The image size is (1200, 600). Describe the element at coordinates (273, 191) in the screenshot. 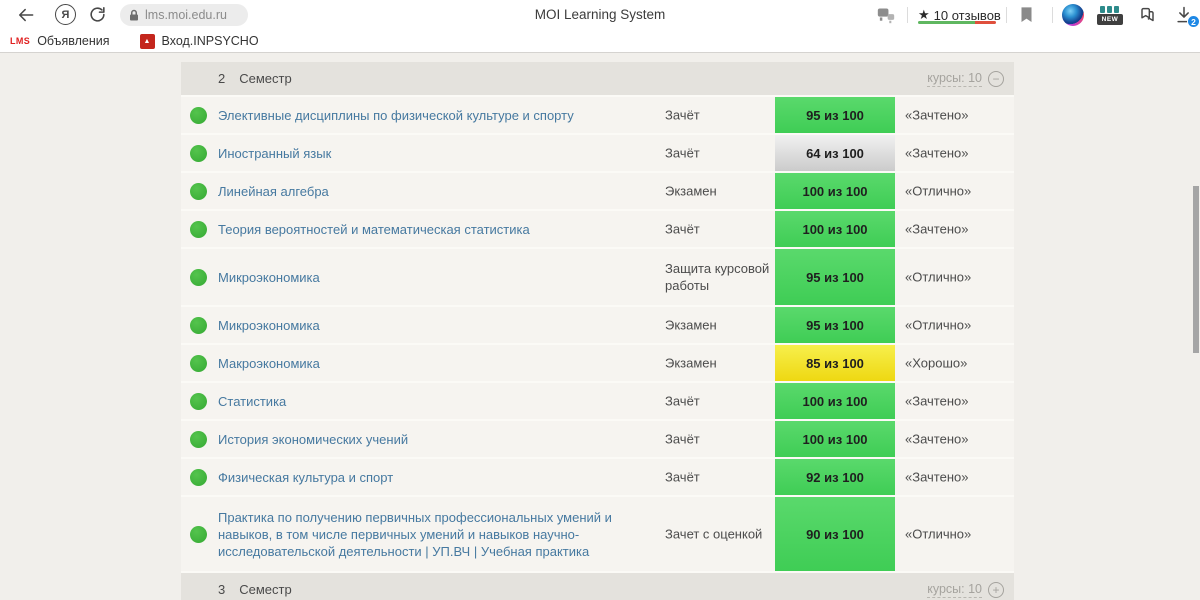

I see `course-link: Линейная алгебра` at that location.